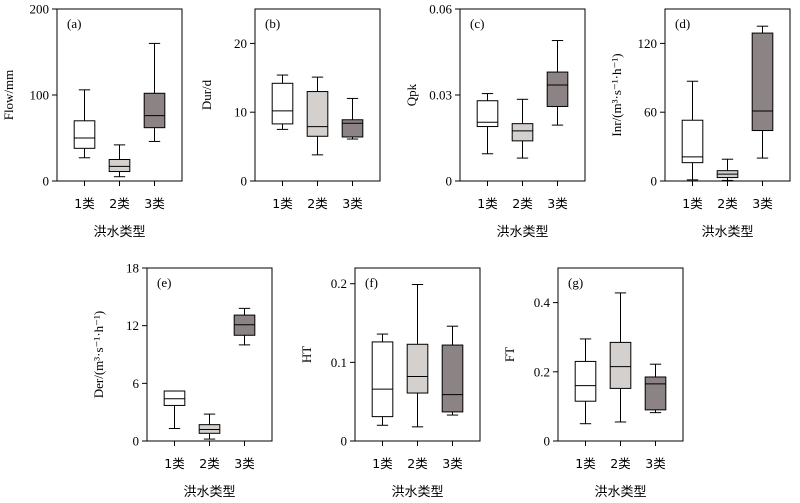  Describe the element at coordinates (272, 23) in the screenshot. I see `panel-label: (b)` at that location.